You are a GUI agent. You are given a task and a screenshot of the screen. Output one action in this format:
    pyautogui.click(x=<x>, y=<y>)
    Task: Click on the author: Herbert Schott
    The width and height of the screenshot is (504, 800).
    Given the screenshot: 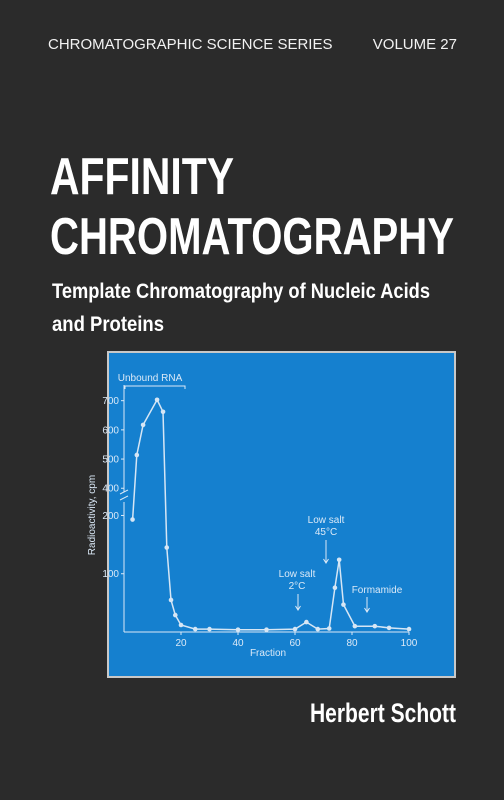 What is the action you would take?
    pyautogui.click(x=383, y=713)
    